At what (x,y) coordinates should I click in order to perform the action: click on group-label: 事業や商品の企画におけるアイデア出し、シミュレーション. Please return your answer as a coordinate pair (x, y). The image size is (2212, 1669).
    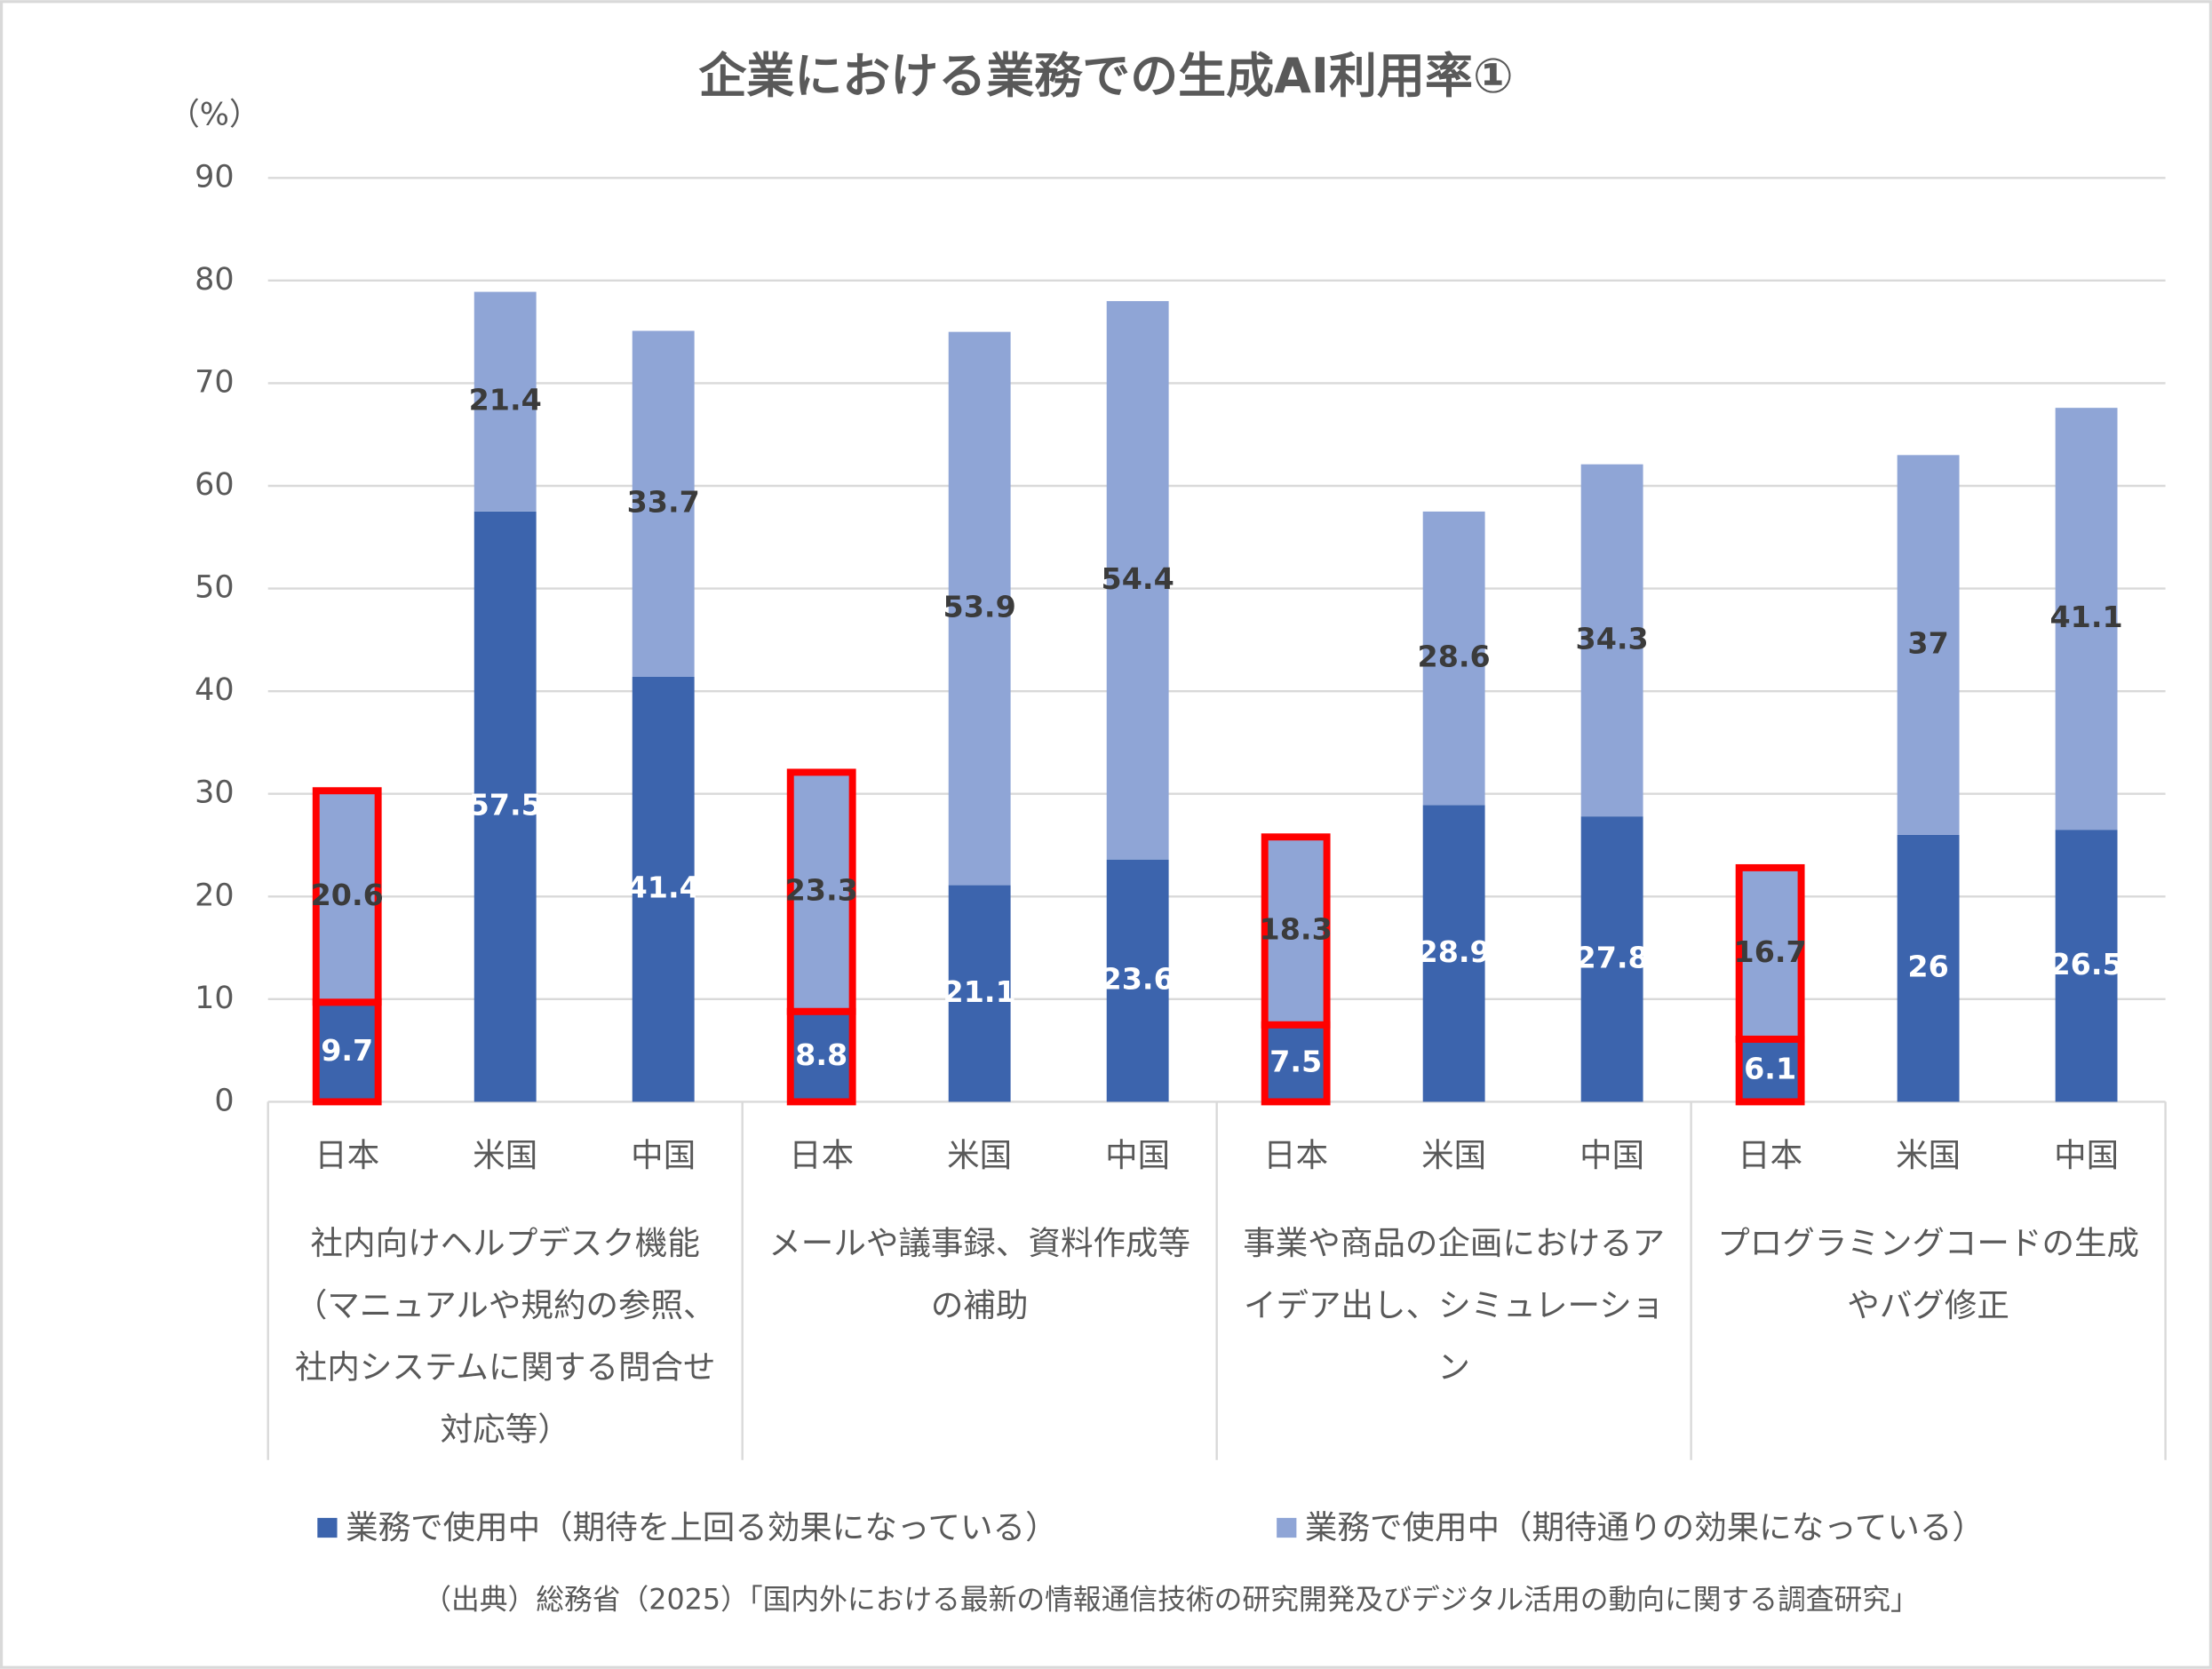
    Looking at the image, I should click on (1455, 1306).